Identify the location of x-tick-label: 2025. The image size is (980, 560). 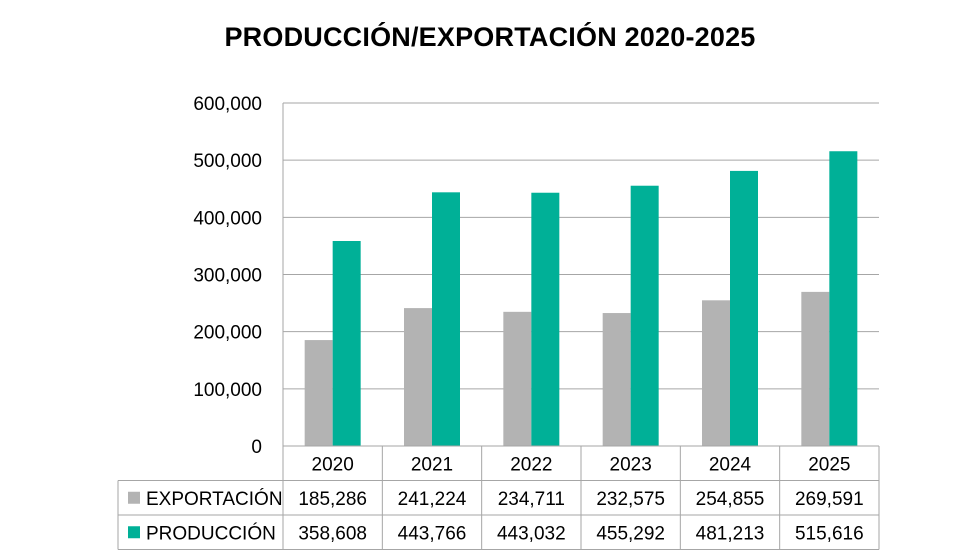
(829, 464).